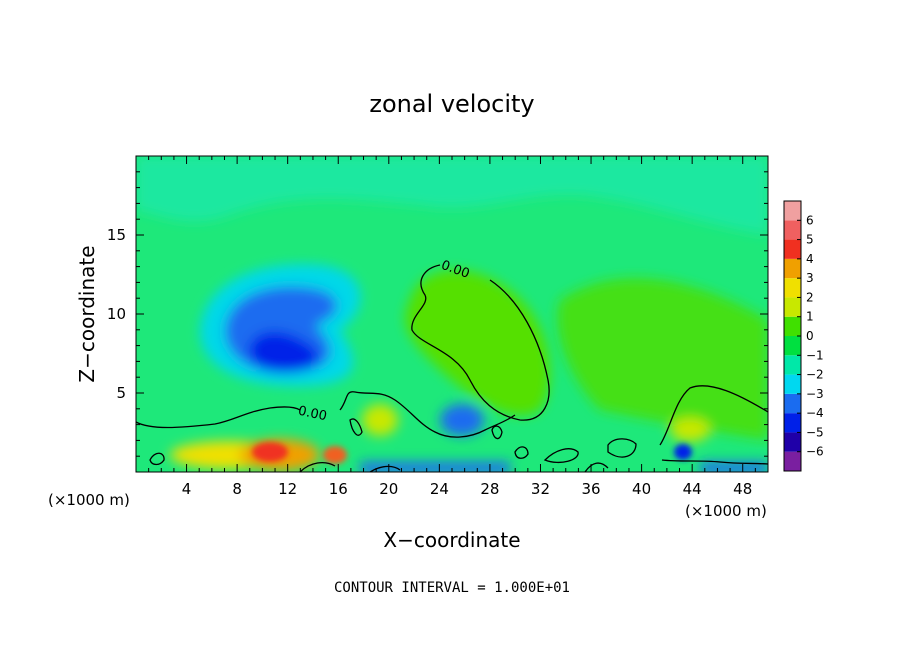 The height and width of the screenshot is (654, 904). Describe the element at coordinates (726, 511) in the screenshot. I see `x-unit-right: (×1000 m)` at that location.